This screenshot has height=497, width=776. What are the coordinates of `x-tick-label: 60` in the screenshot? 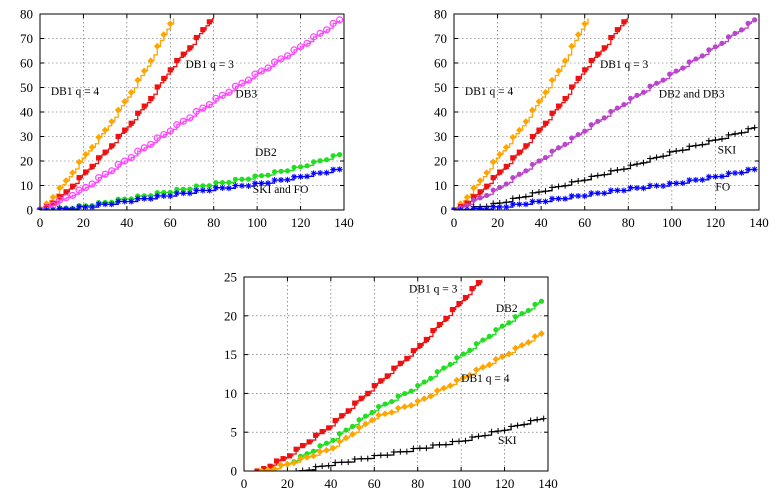 It's located at (584, 222).